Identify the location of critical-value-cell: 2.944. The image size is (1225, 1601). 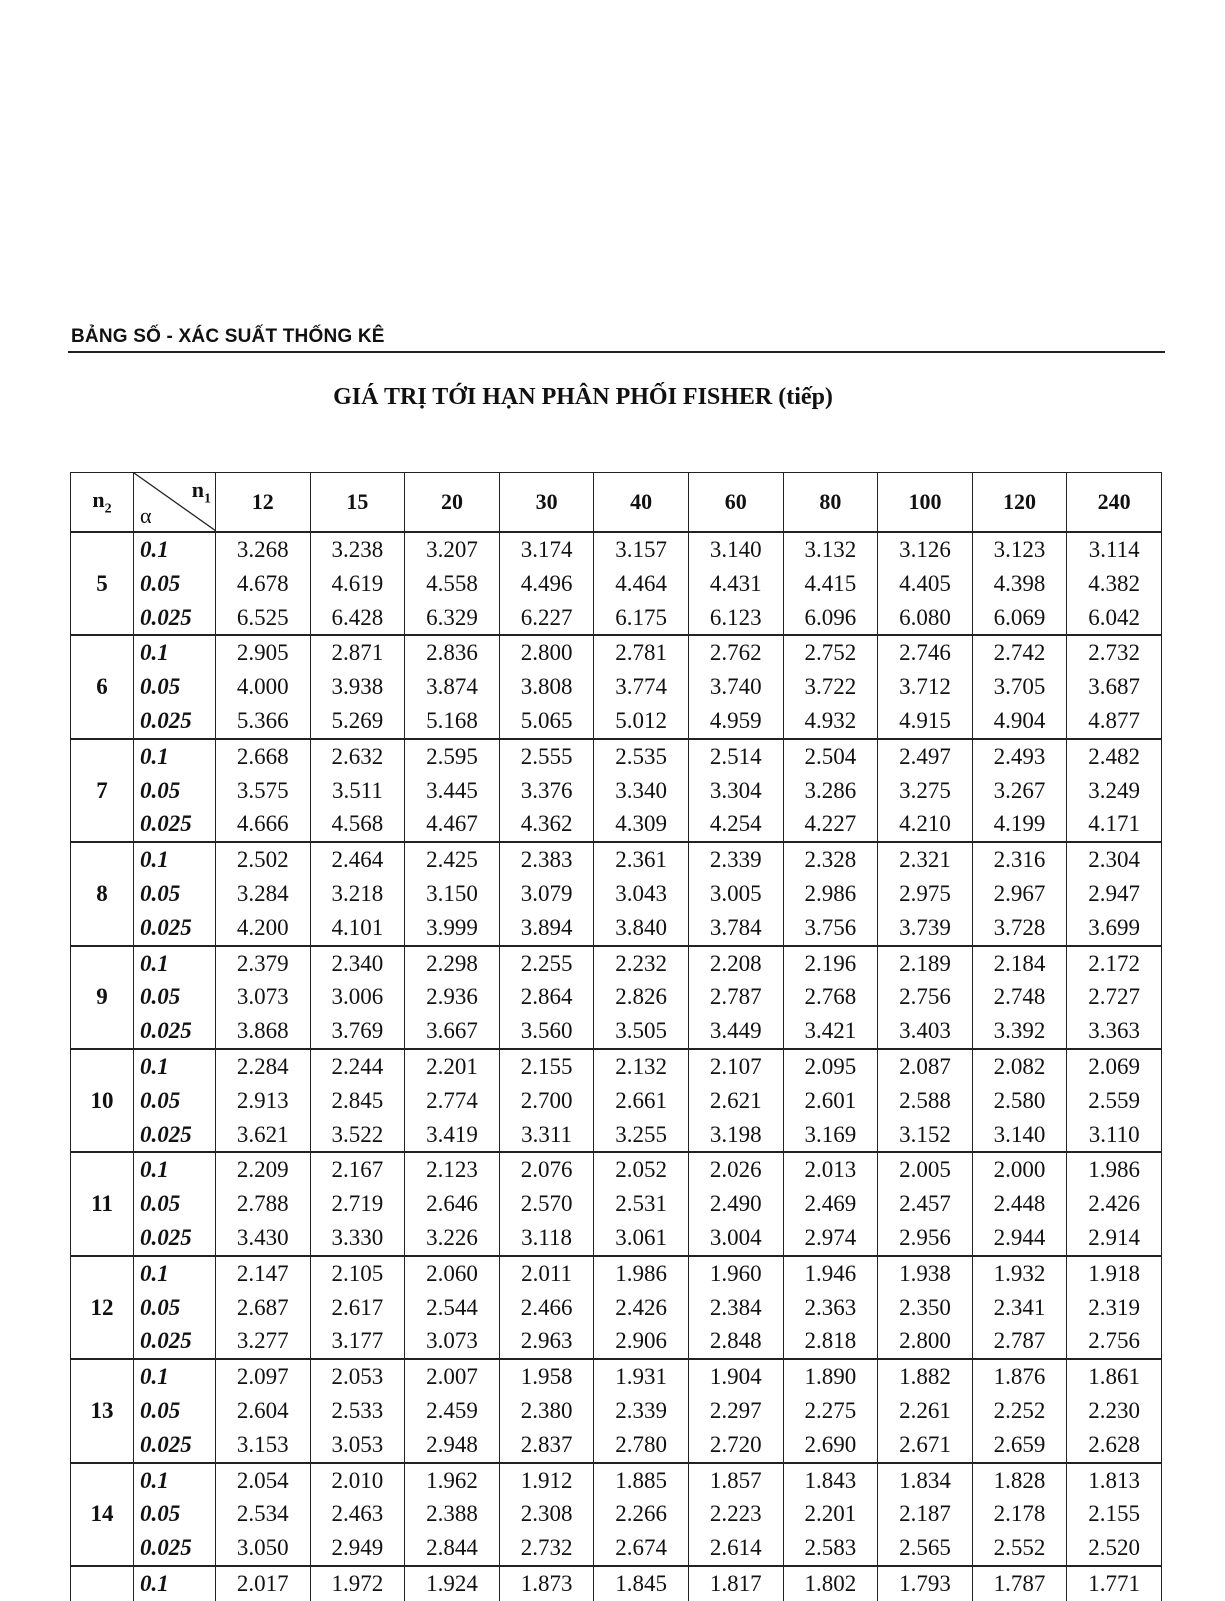
(1019, 1238).